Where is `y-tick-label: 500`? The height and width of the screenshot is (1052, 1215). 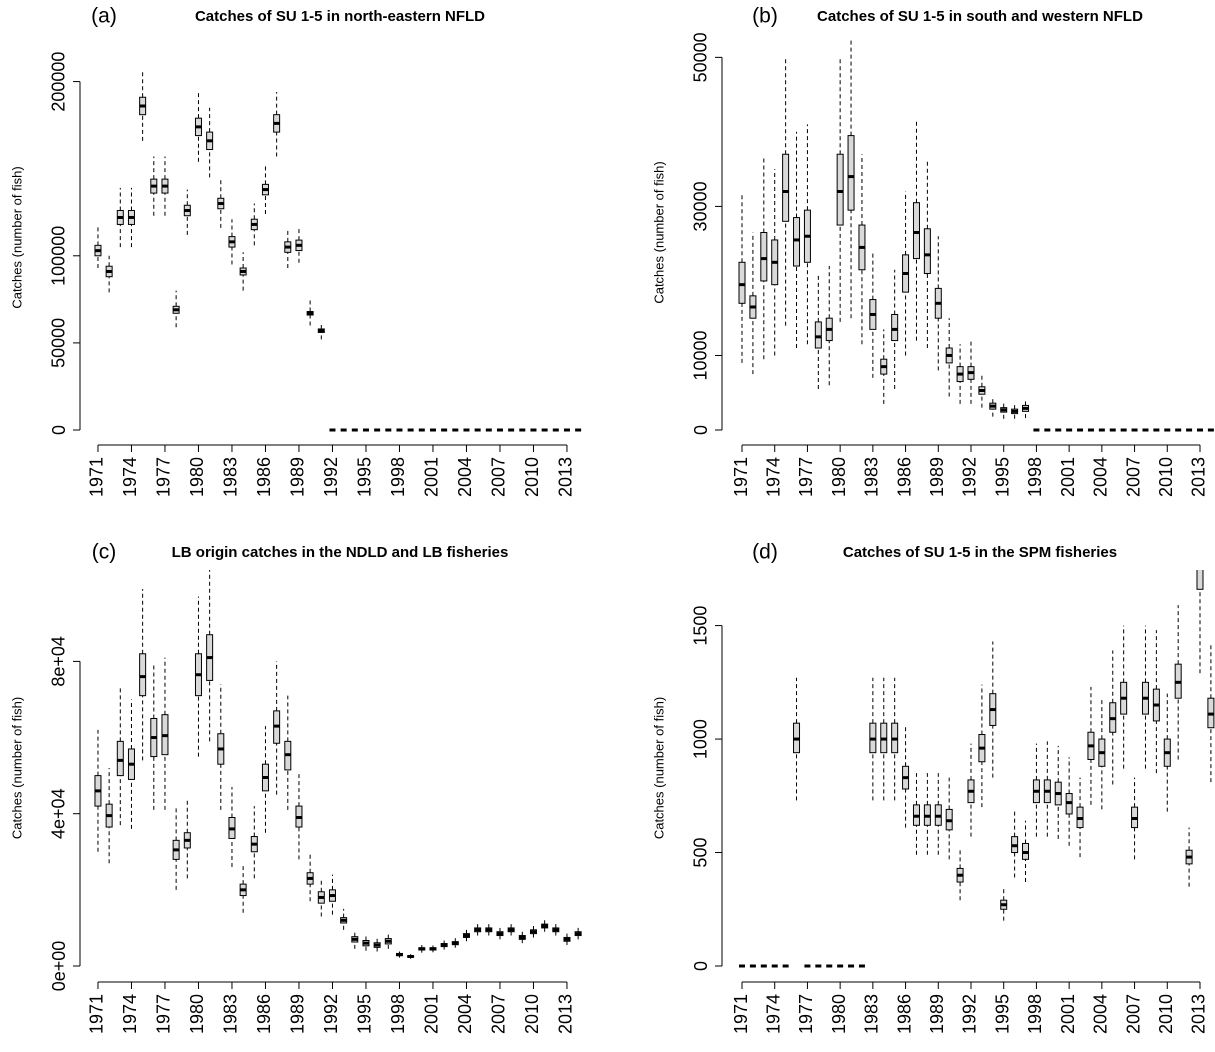
y-tick-label: 500 is located at coordinates (701, 853).